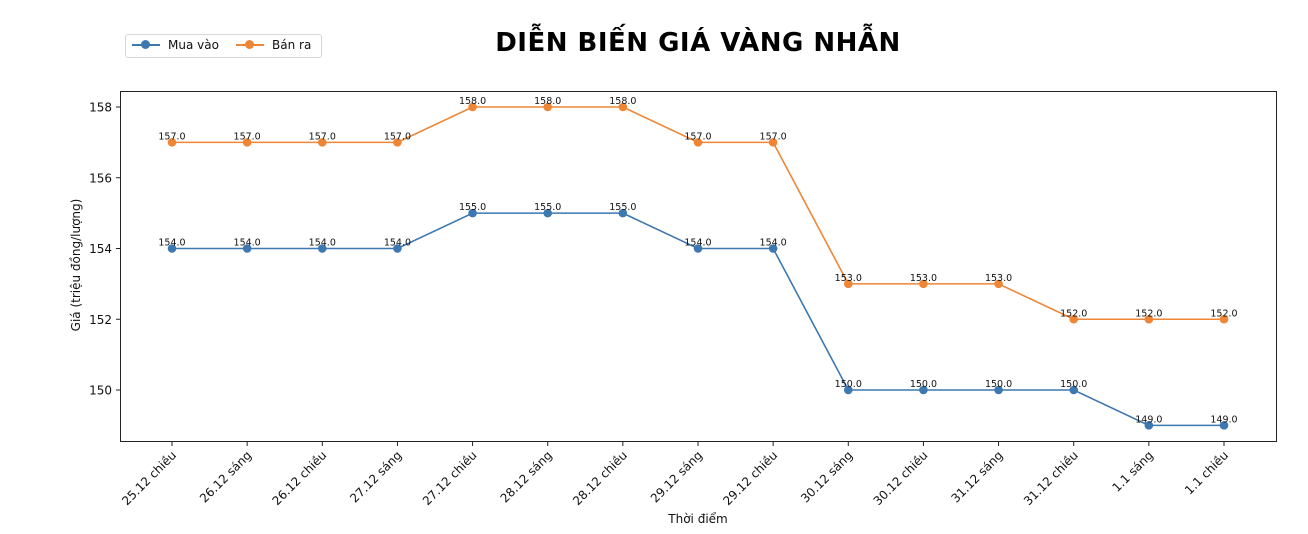 This screenshot has height=534, width=1308. I want to click on x-tick-label: 31.12 chiều, so click(1051, 478).